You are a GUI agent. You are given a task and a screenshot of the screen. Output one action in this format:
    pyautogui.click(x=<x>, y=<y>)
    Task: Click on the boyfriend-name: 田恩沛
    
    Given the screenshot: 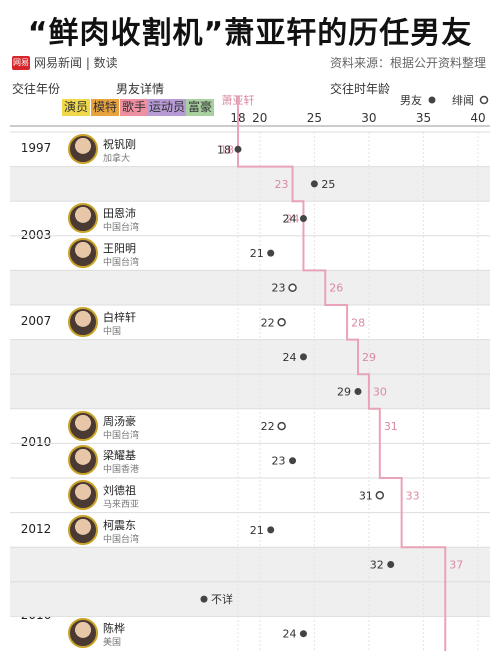 What is the action you would take?
    pyautogui.click(x=119, y=214)
    